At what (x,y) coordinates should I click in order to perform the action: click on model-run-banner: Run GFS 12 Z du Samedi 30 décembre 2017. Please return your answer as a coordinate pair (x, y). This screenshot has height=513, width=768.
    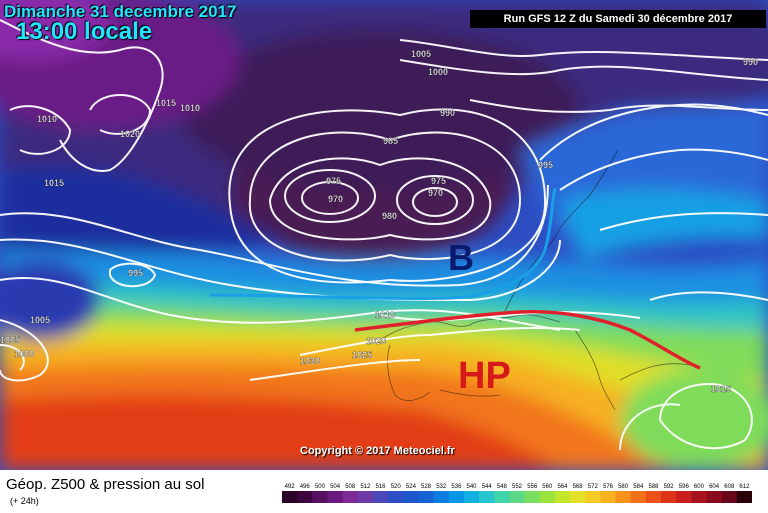
    Looking at the image, I should click on (618, 19).